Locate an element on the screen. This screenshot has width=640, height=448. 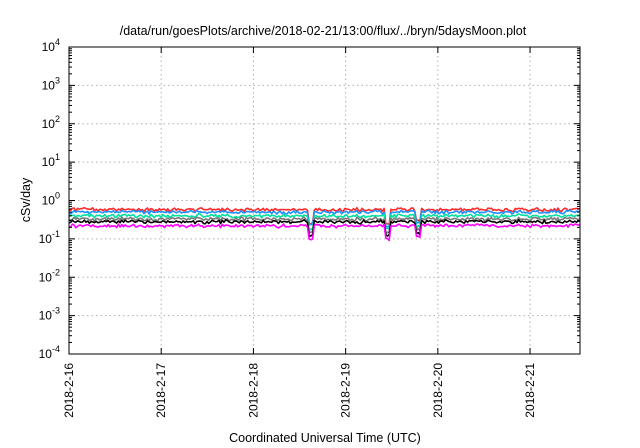
series-group is located at coordinates (324, 224).